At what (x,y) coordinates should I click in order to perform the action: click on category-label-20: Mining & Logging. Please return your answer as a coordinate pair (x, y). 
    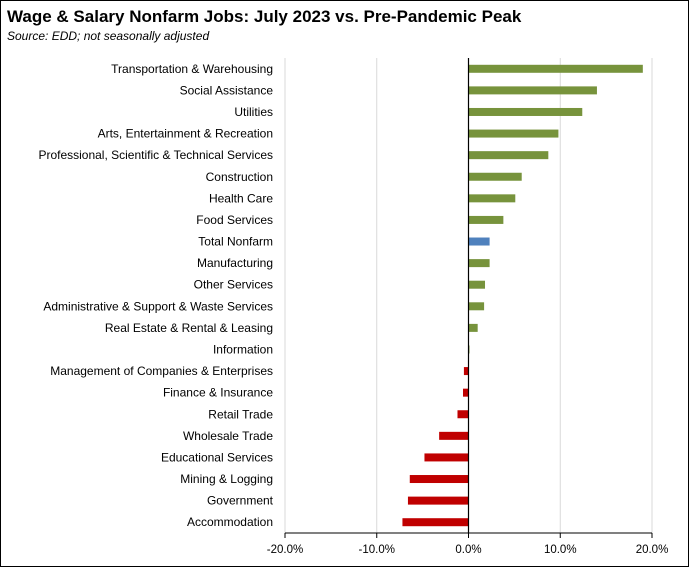
    Looking at the image, I should click on (226, 479).